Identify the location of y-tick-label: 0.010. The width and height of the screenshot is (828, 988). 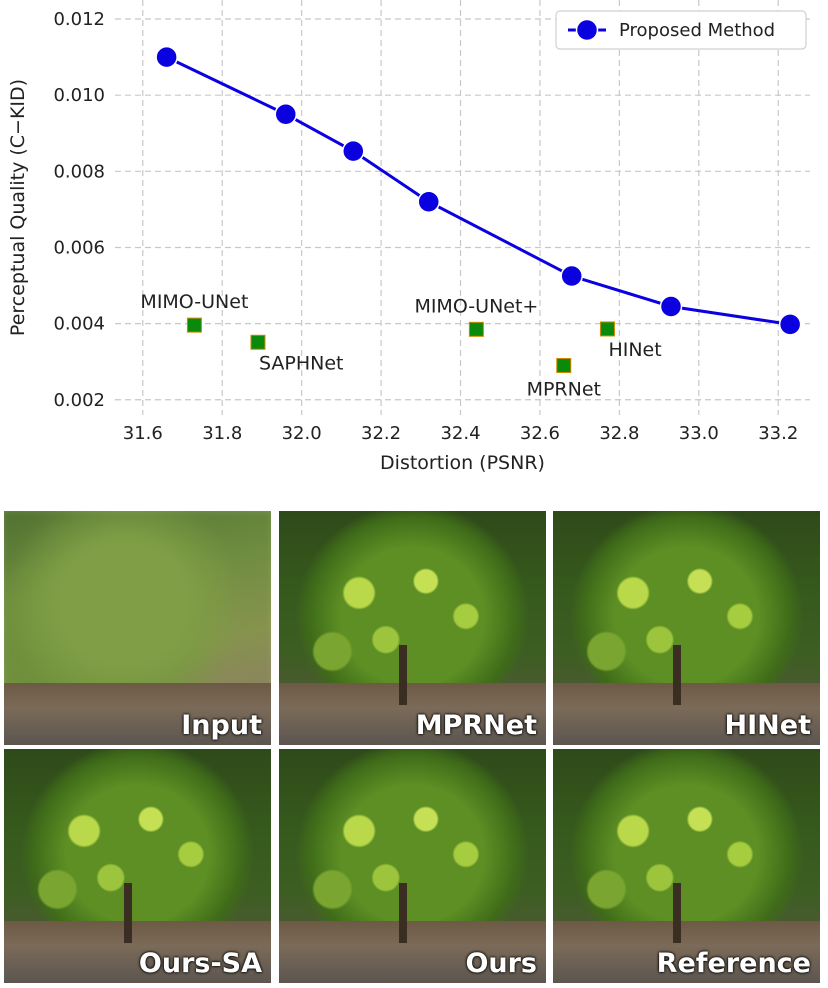
(79, 95).